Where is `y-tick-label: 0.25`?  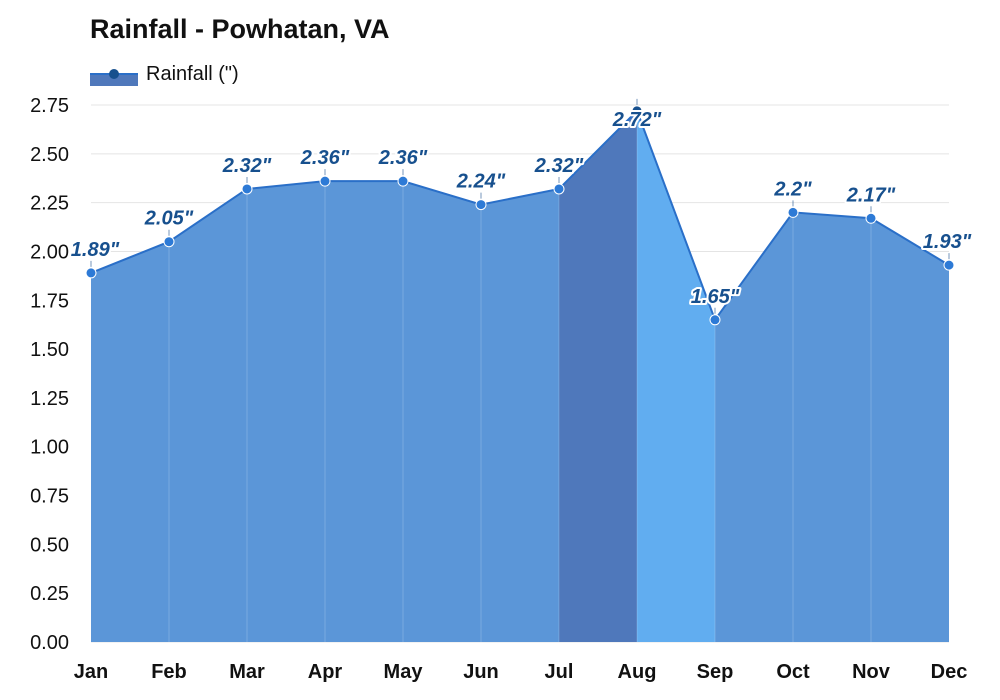 y-tick-label: 0.25 is located at coordinates (49, 594).